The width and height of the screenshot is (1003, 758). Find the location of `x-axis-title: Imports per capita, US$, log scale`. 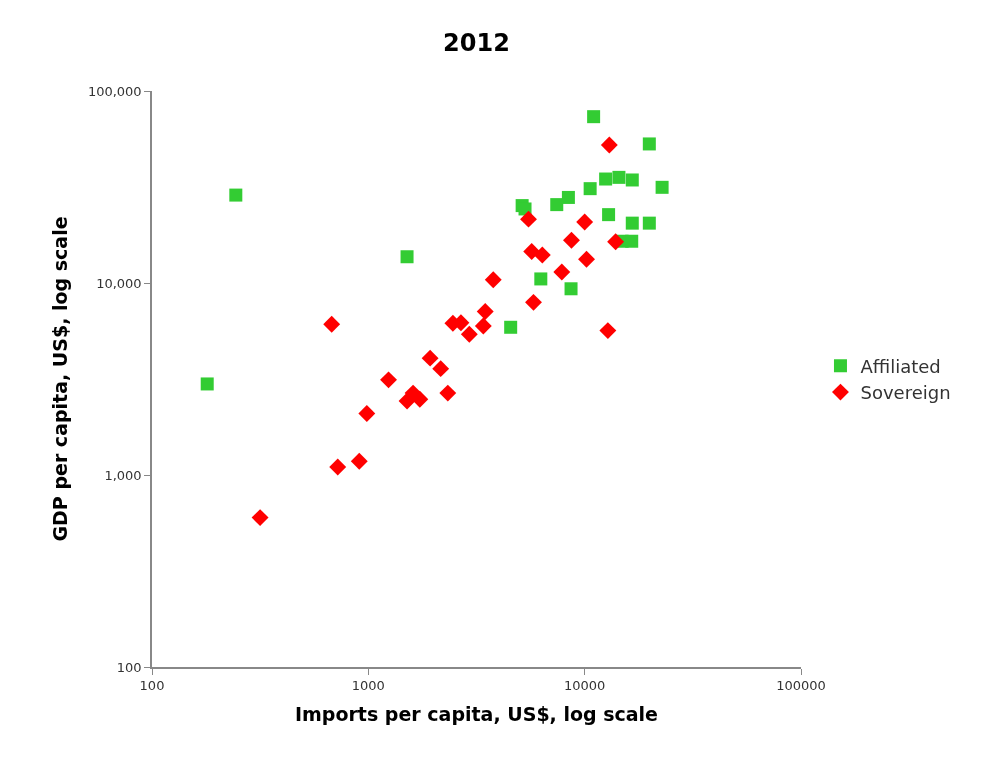

x-axis-title: Imports per capita, US$, log scale is located at coordinates (476, 713).